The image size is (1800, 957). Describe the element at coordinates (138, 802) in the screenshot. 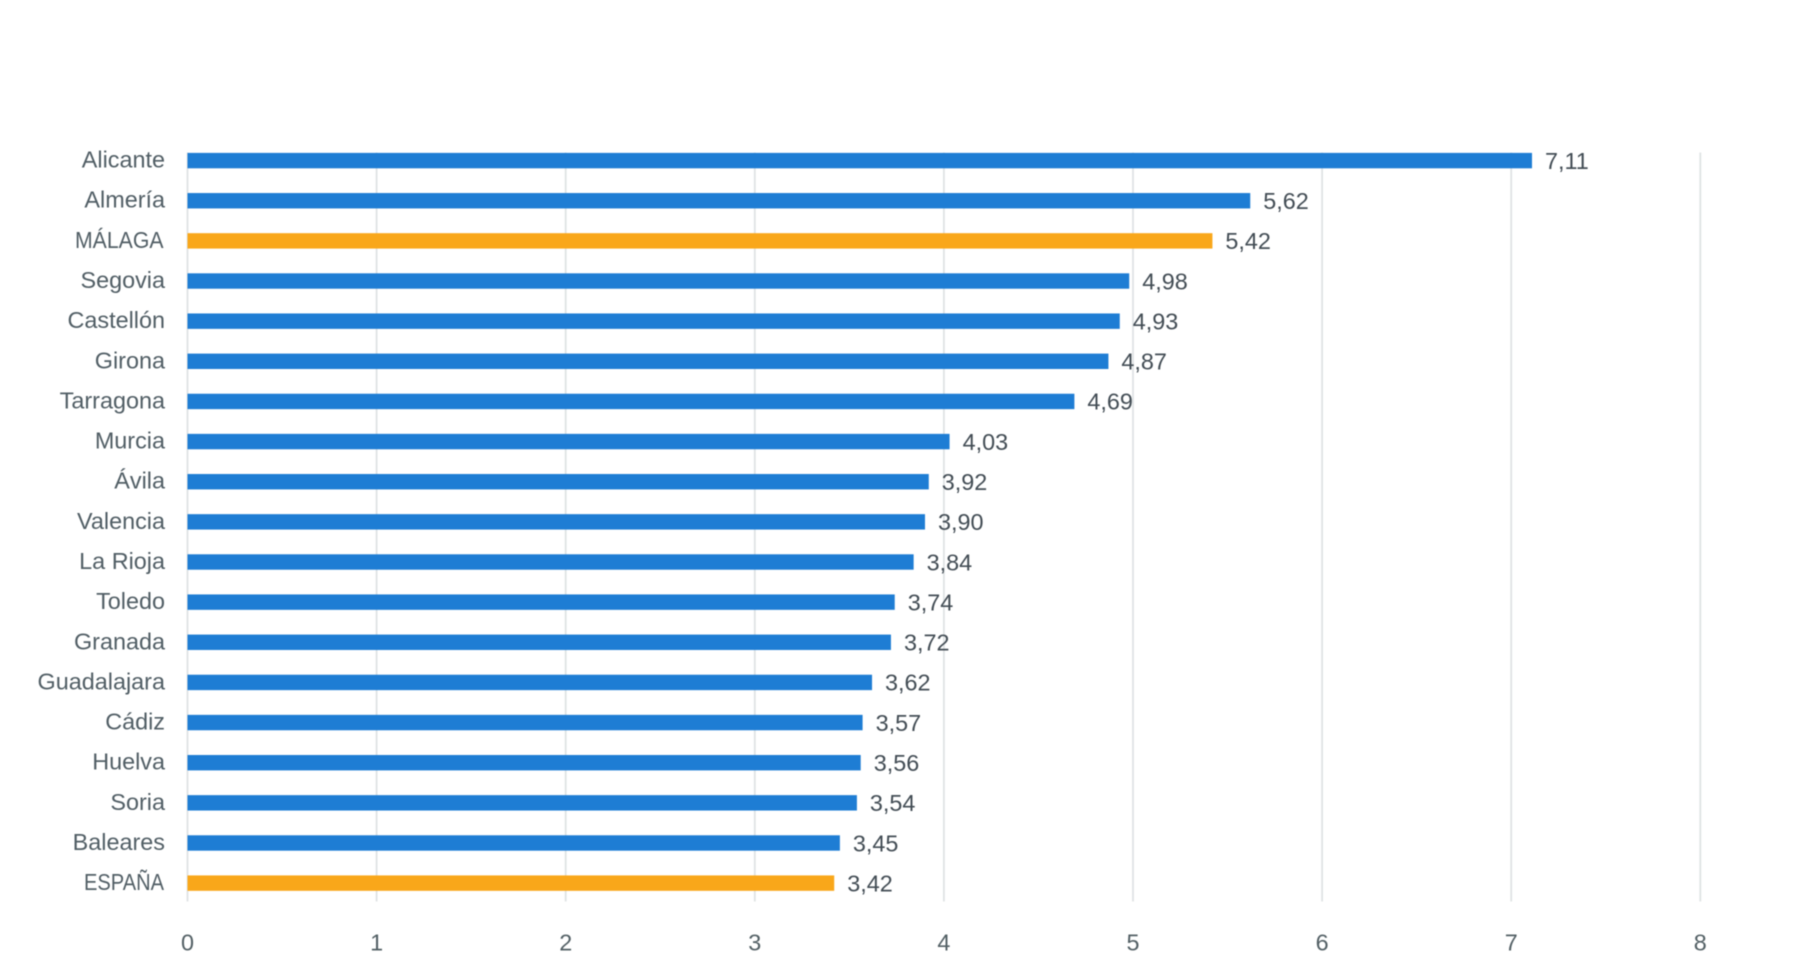

I see `svg-text: Soria` at that location.